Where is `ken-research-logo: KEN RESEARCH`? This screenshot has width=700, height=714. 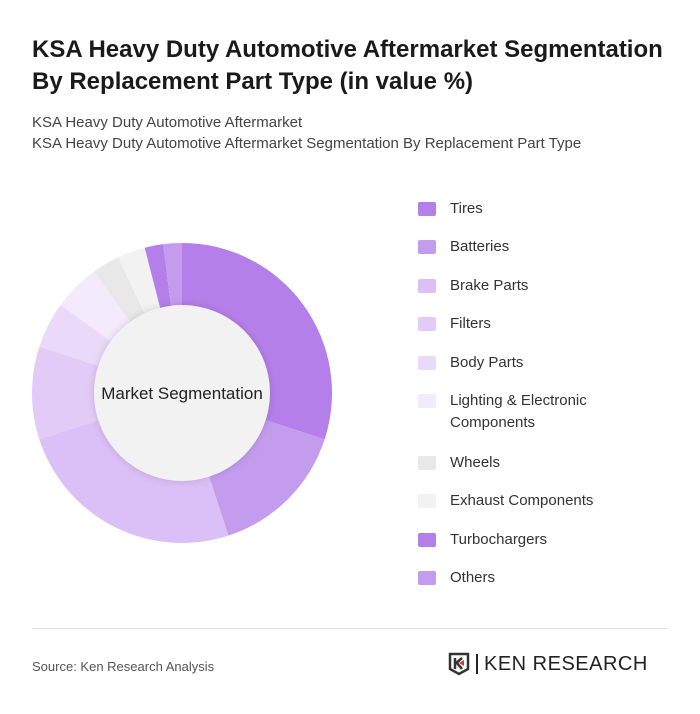
ken-research-logo: KEN RESEARCH is located at coordinates (548, 664).